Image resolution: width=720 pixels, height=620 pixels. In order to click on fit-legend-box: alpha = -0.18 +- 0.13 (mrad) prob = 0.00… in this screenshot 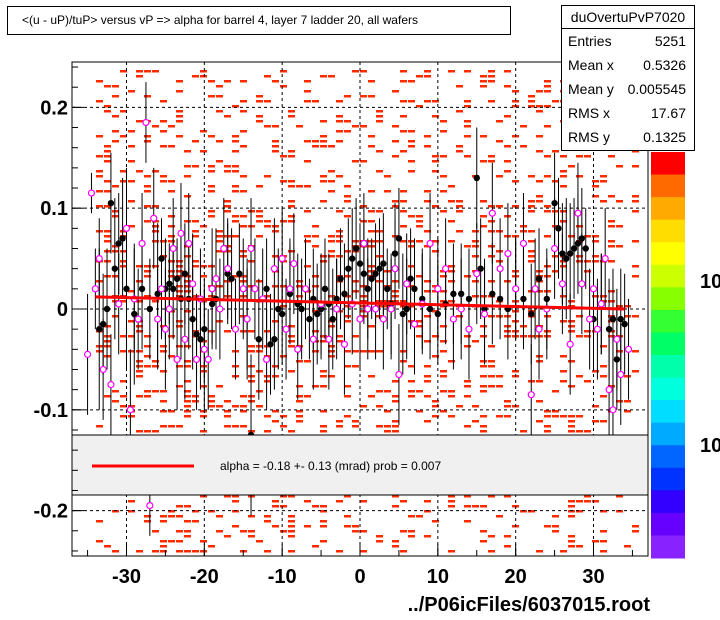, I will do `click(360, 465)`.